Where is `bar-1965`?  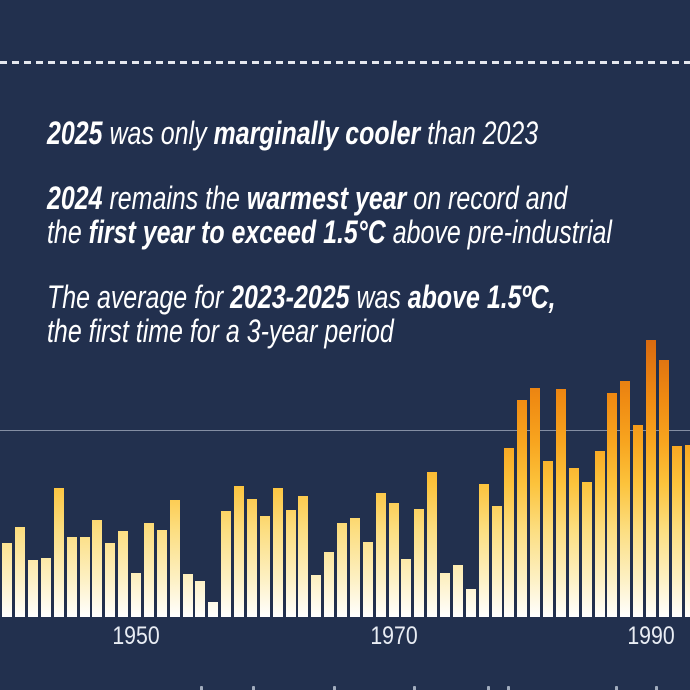 bar-1965 is located at coordinates (329, 584).